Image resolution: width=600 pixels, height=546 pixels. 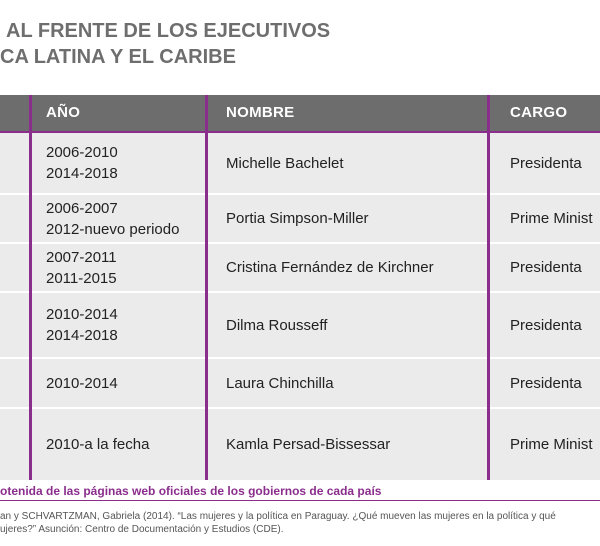 What do you see at coordinates (300, 500) in the screenshot?
I see `footer-rule` at bounding box center [300, 500].